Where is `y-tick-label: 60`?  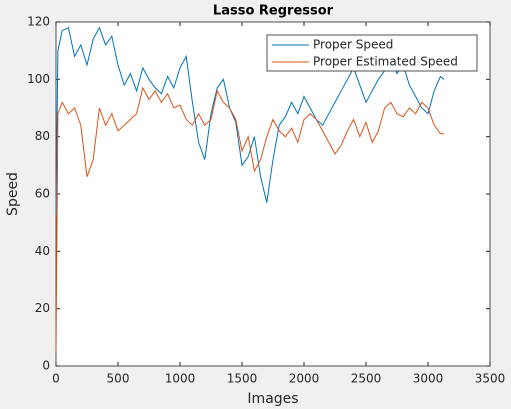
y-tick-label: 60 is located at coordinates (42, 194).